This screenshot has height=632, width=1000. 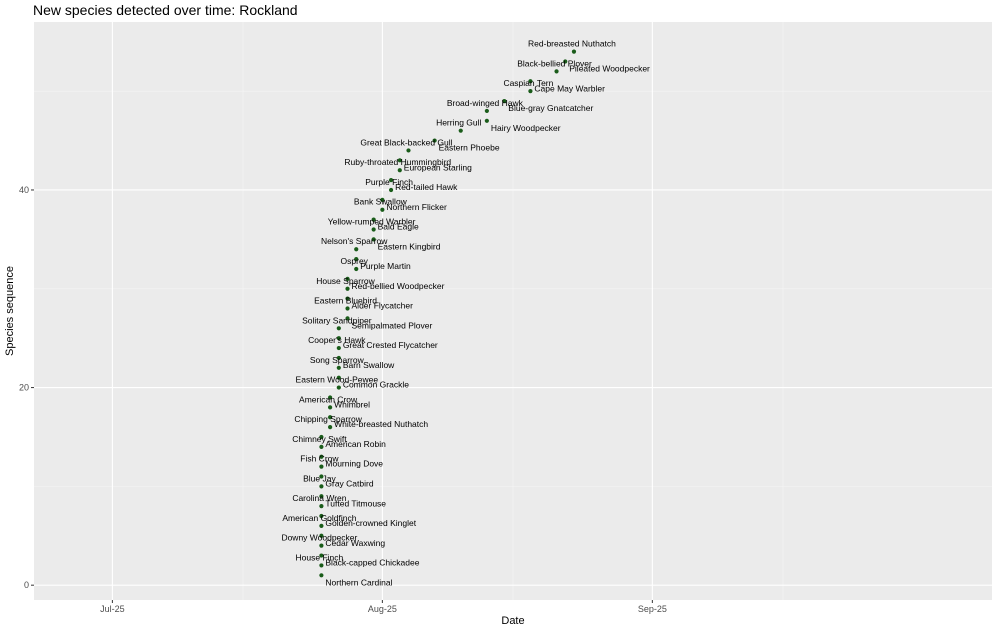 I want to click on point-label: American Goldfinch, so click(x=319, y=518).